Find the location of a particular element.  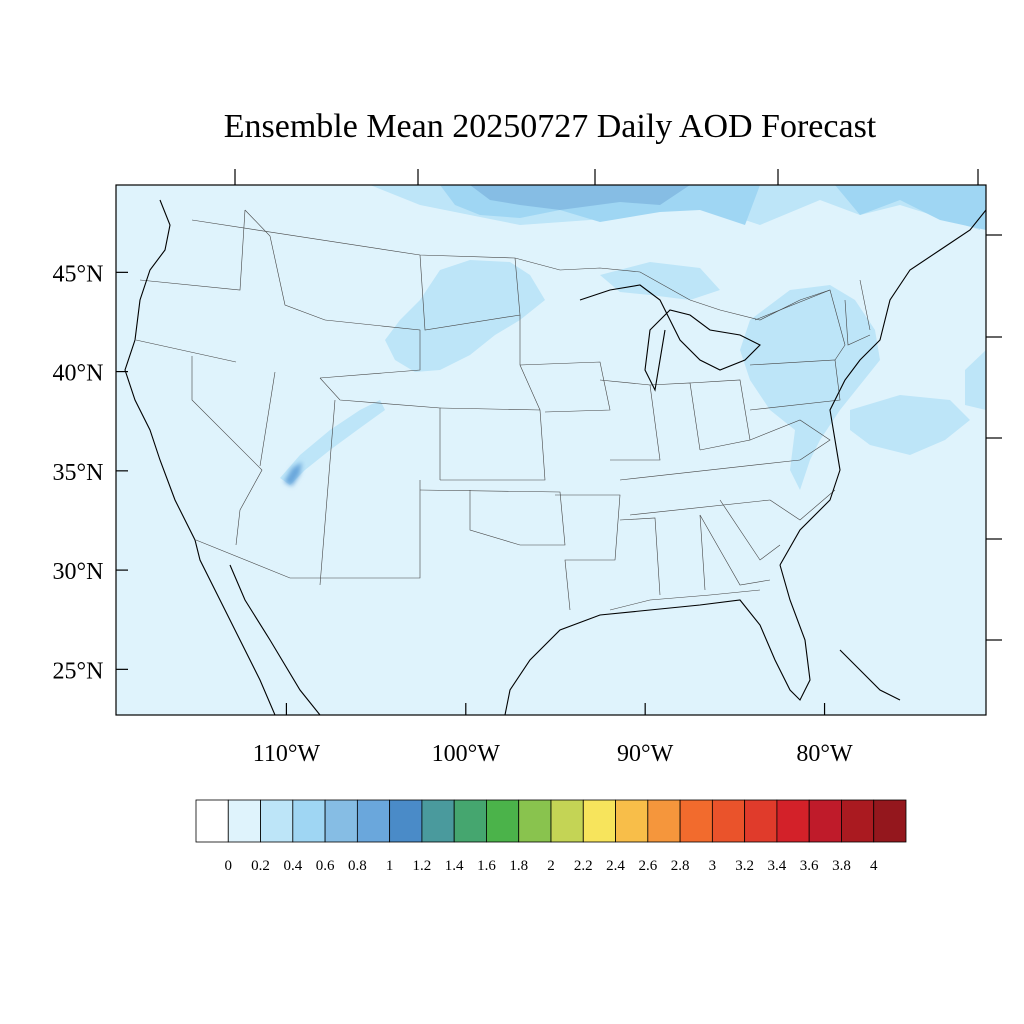

colorbar-label: 3.8 is located at coordinates (841, 866).